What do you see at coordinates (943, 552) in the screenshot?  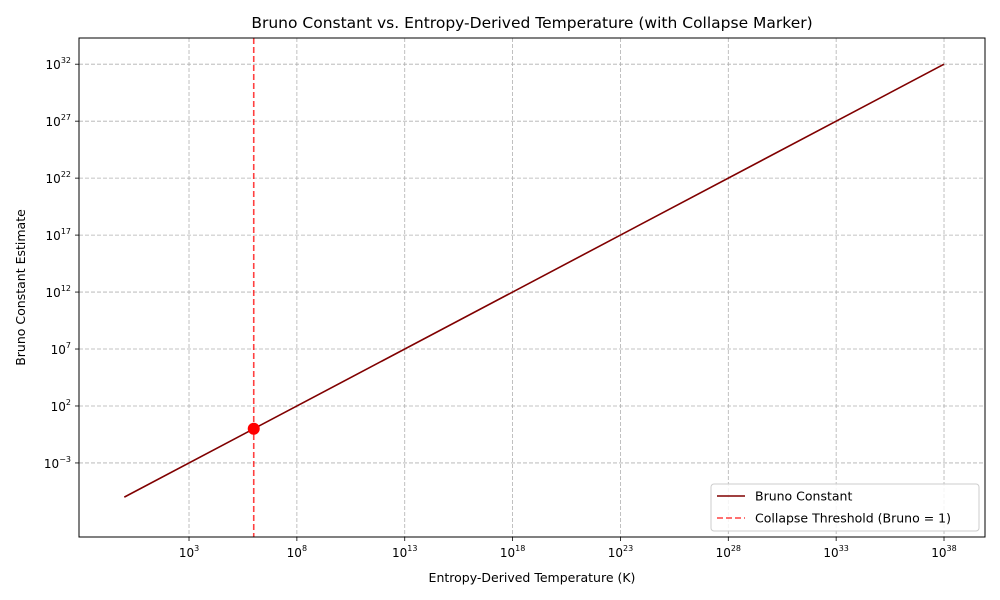 I see `x-tick-label: 10³⁸` at bounding box center [943, 552].